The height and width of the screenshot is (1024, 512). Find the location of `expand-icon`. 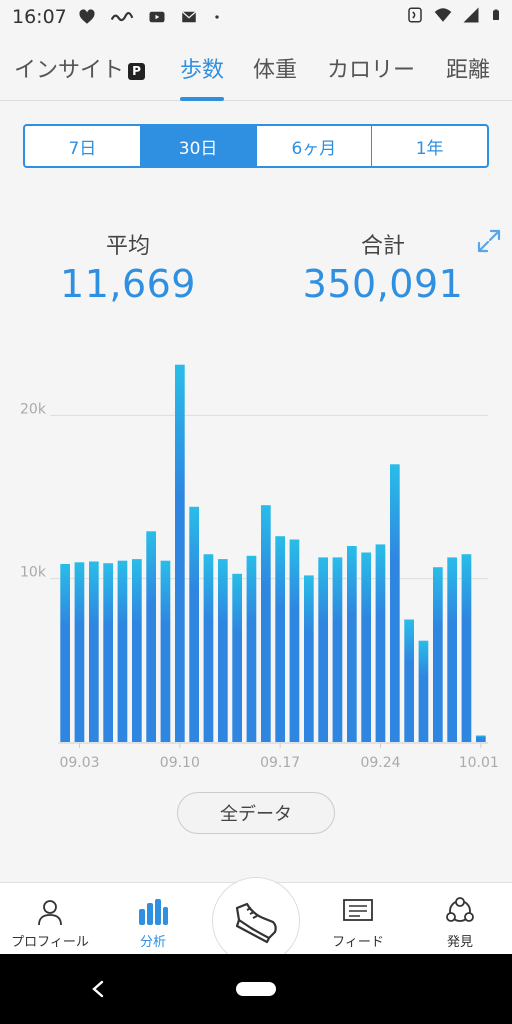

expand-icon is located at coordinates (489, 241).